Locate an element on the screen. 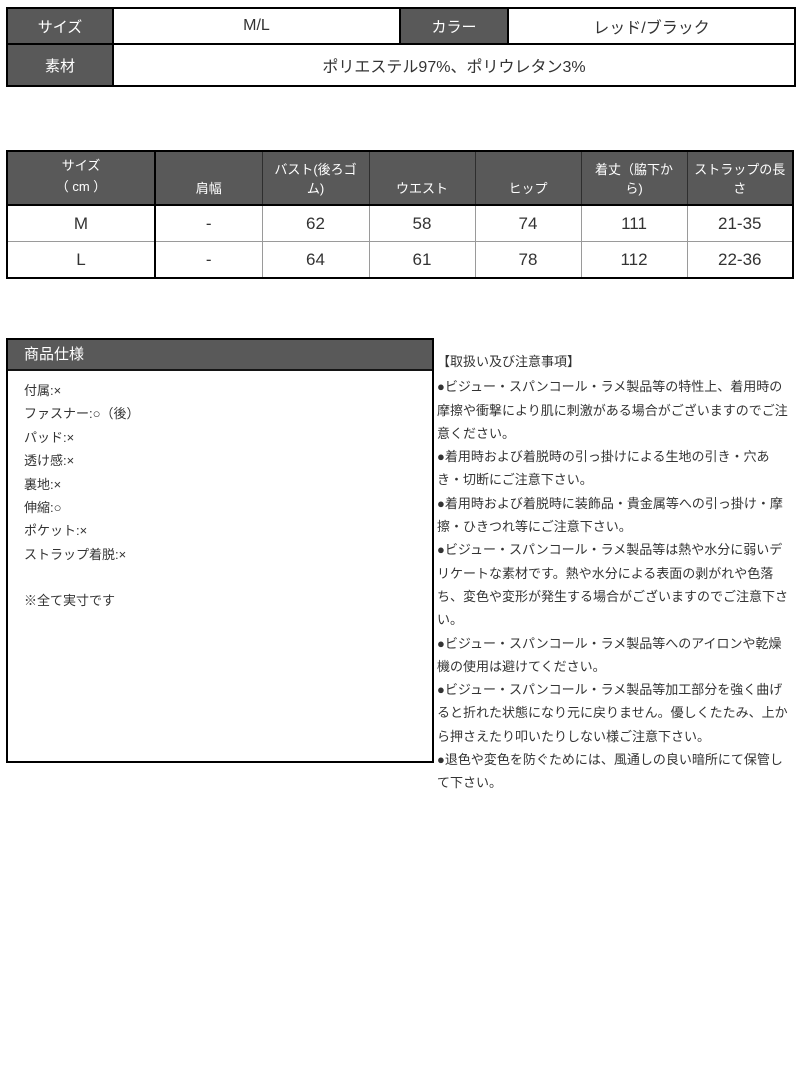  col-header-shoulder: 肩幅 is located at coordinates (208, 178).